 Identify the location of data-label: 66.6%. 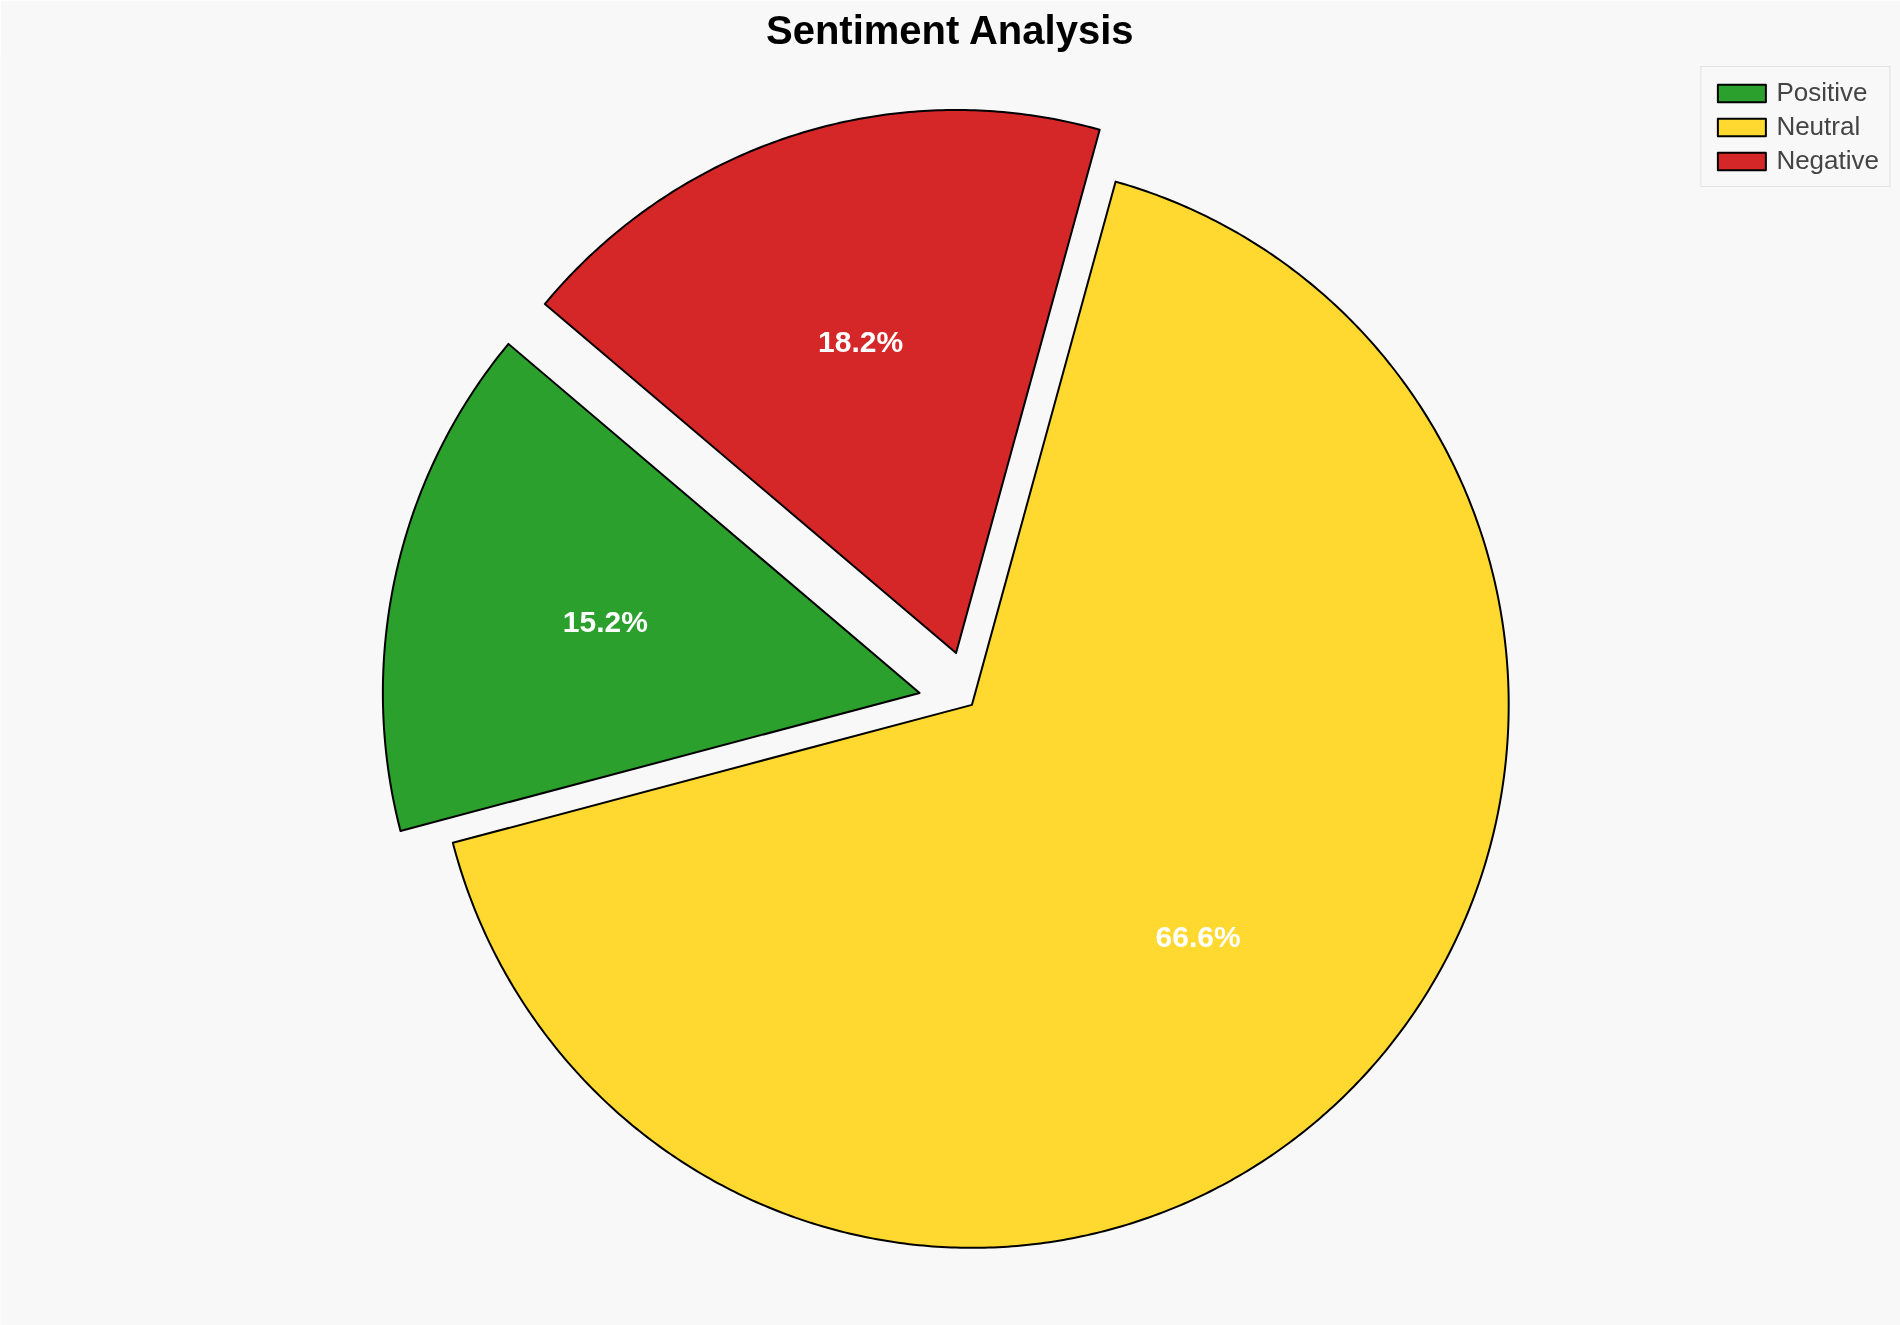
(1198, 937).